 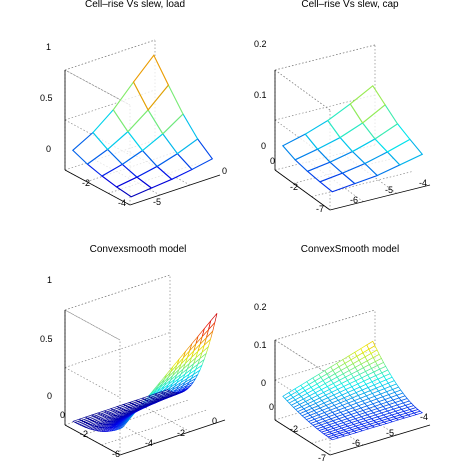 What do you see at coordinates (138, 249) in the screenshot?
I see `subplot-title: Convexsmooth model` at bounding box center [138, 249].